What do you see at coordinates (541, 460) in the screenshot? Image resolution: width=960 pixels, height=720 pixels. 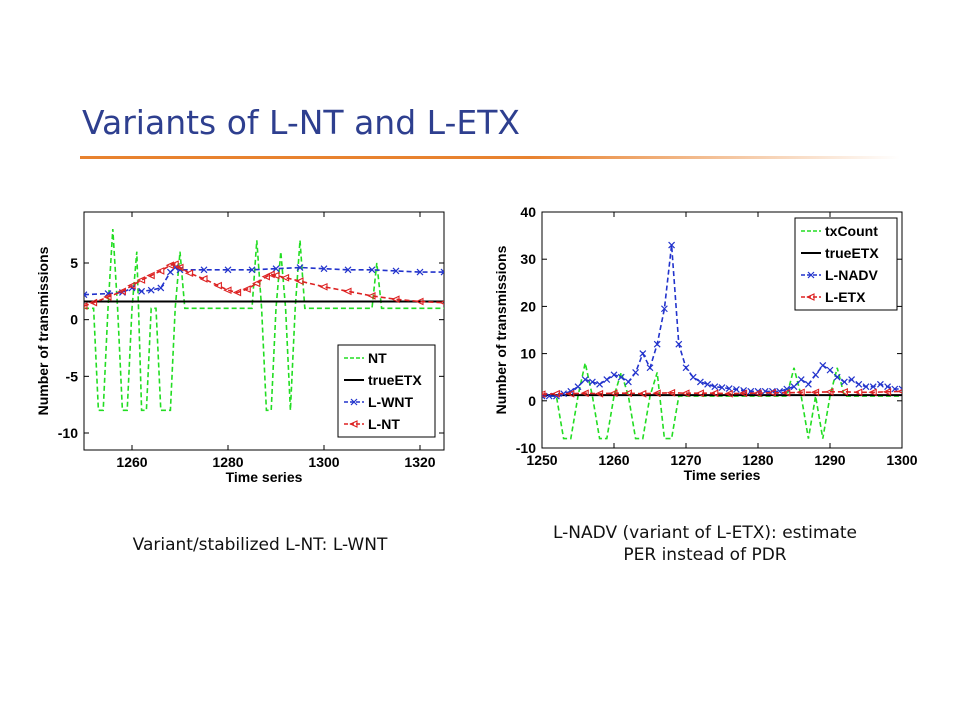 I see `x-tick-label: 1250` at bounding box center [541, 460].